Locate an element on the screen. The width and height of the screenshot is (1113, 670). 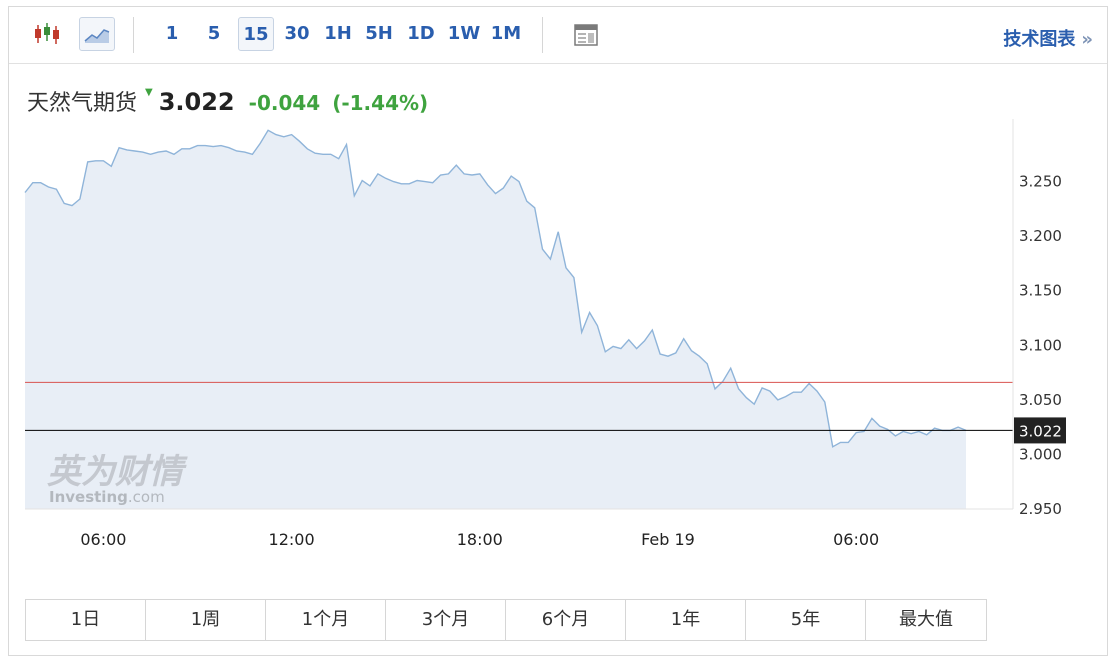
y-tick-label: 3.000 is located at coordinates (1040, 454).